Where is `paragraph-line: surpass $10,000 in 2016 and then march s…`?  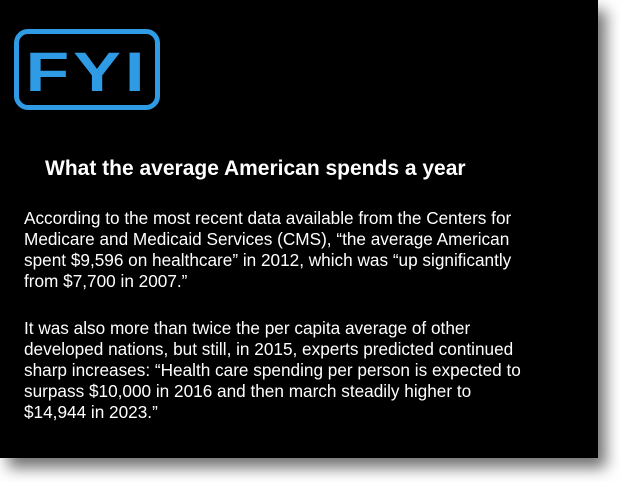 paragraph-line: surpass $10,000 in 2016 and then march s… is located at coordinates (248, 391).